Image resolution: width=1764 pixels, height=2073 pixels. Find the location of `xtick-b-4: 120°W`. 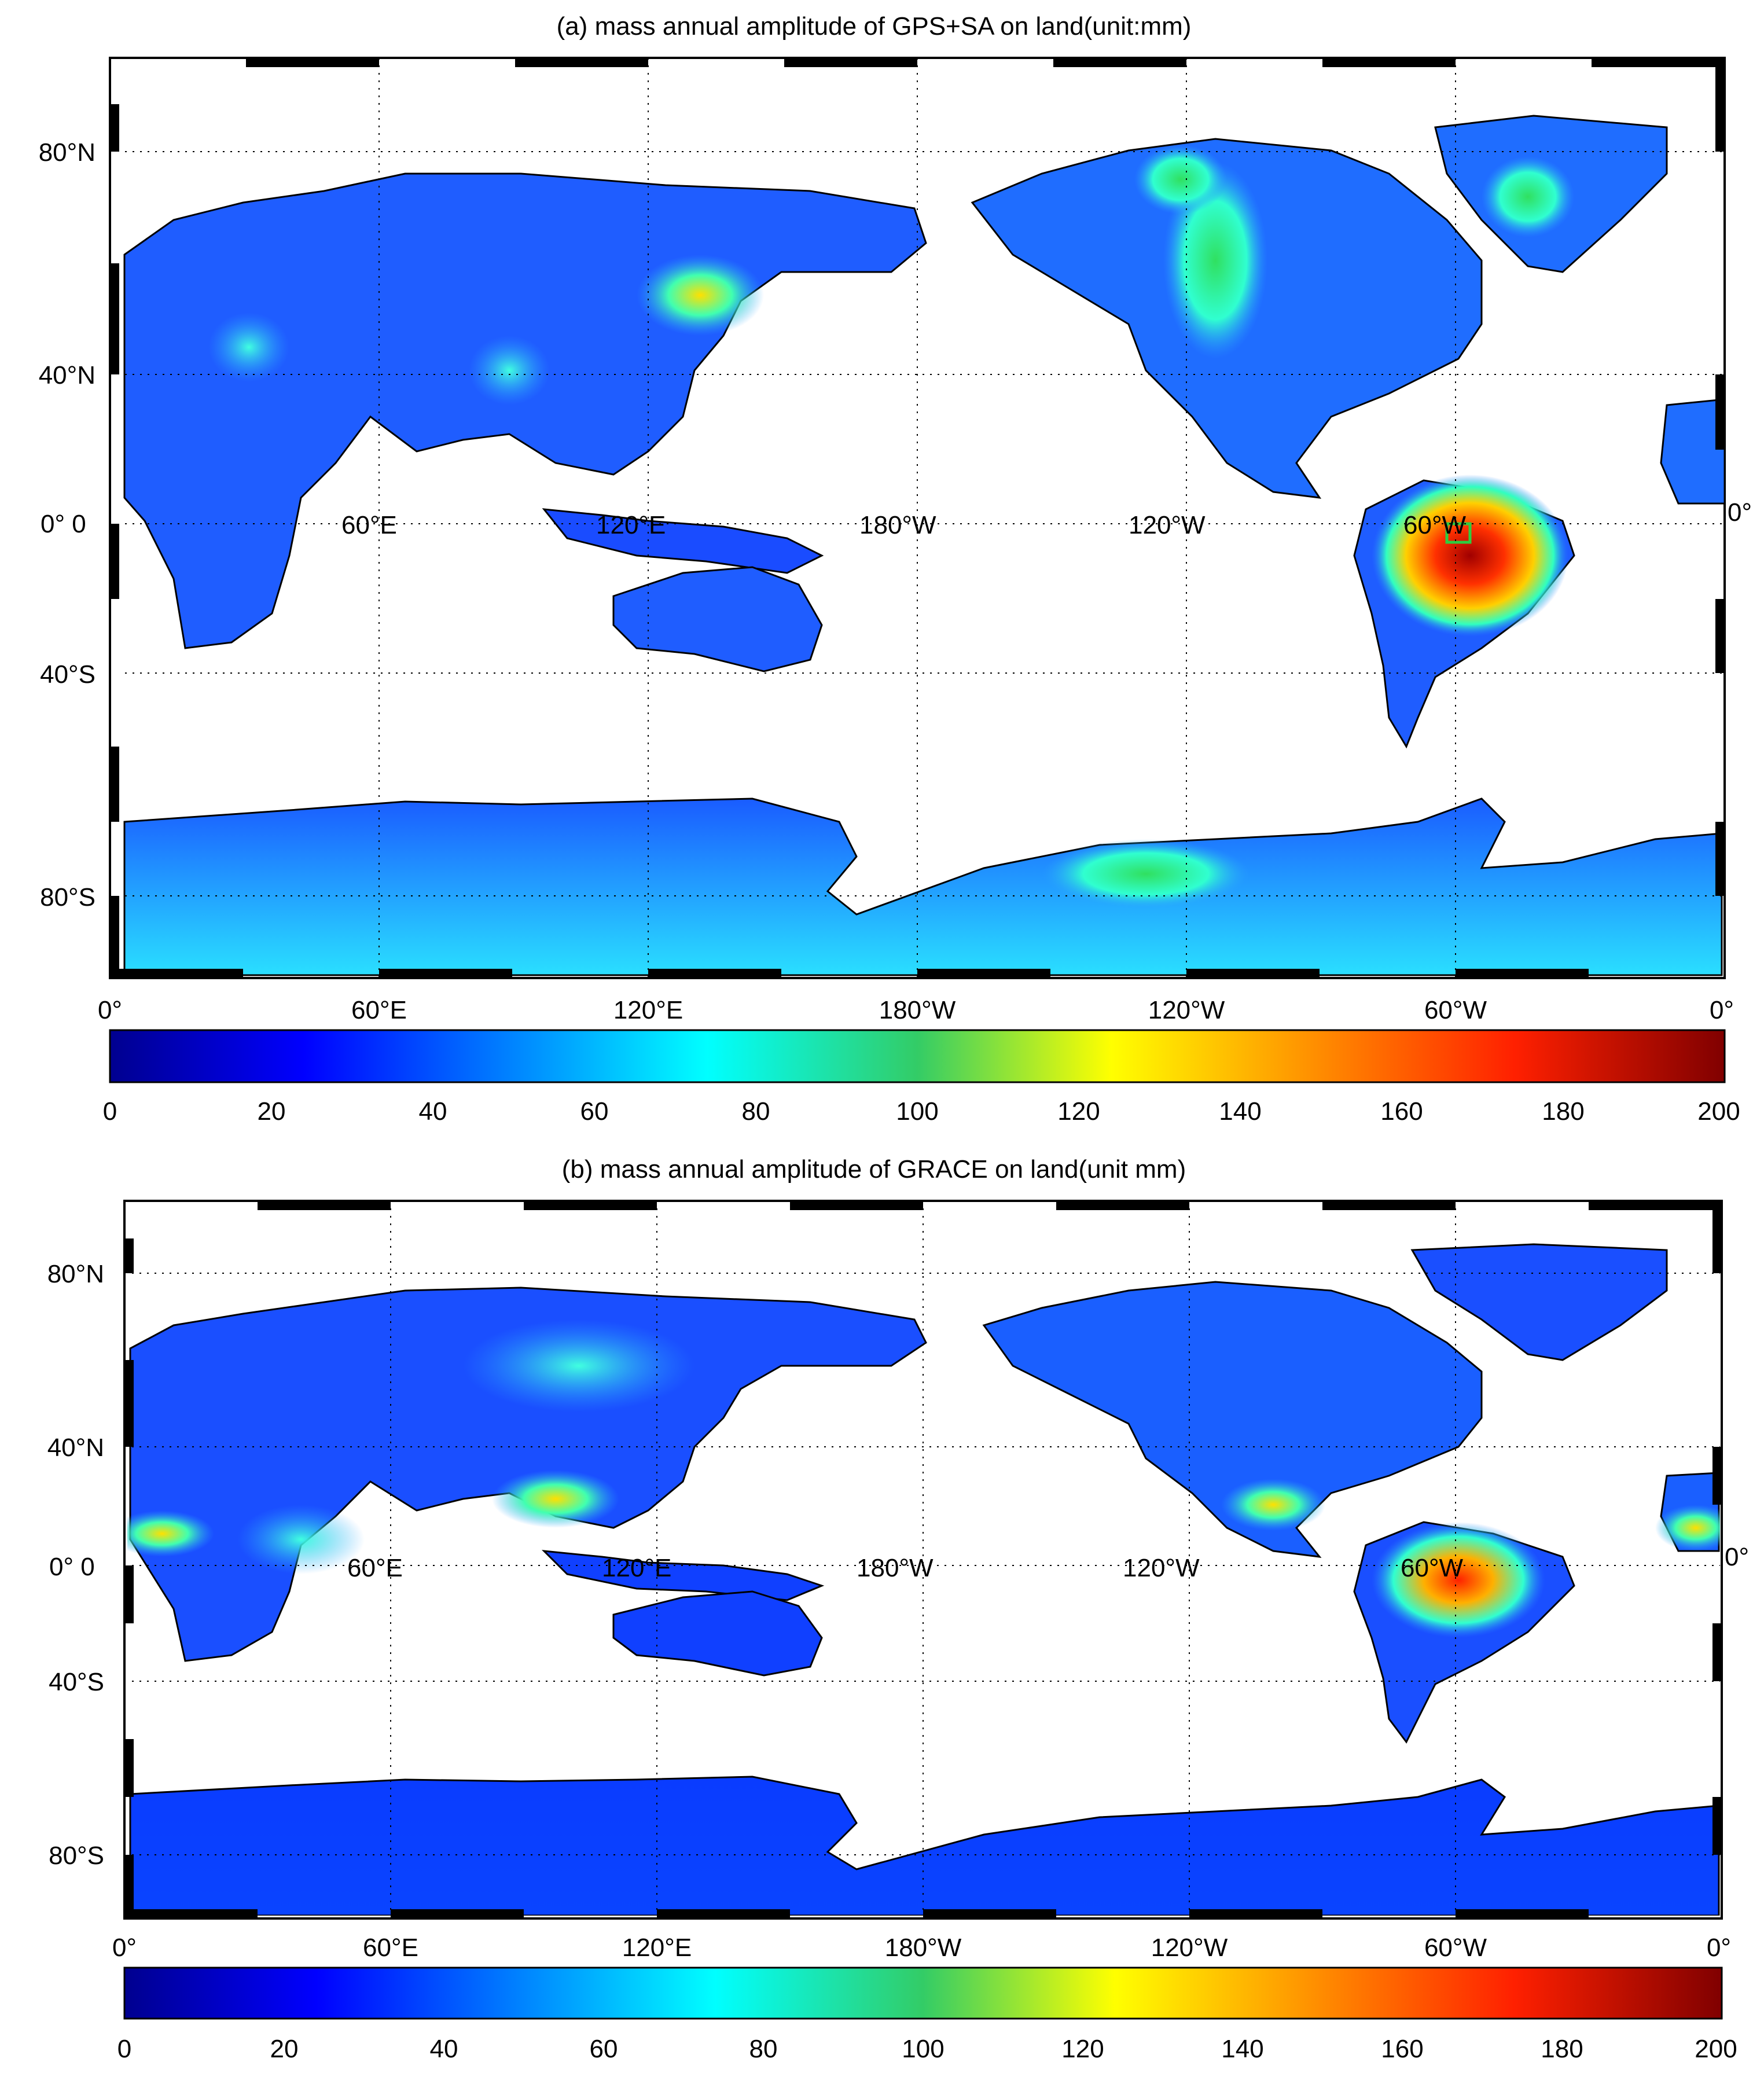

xtick-b-4: 120°W is located at coordinates (1189, 1948).